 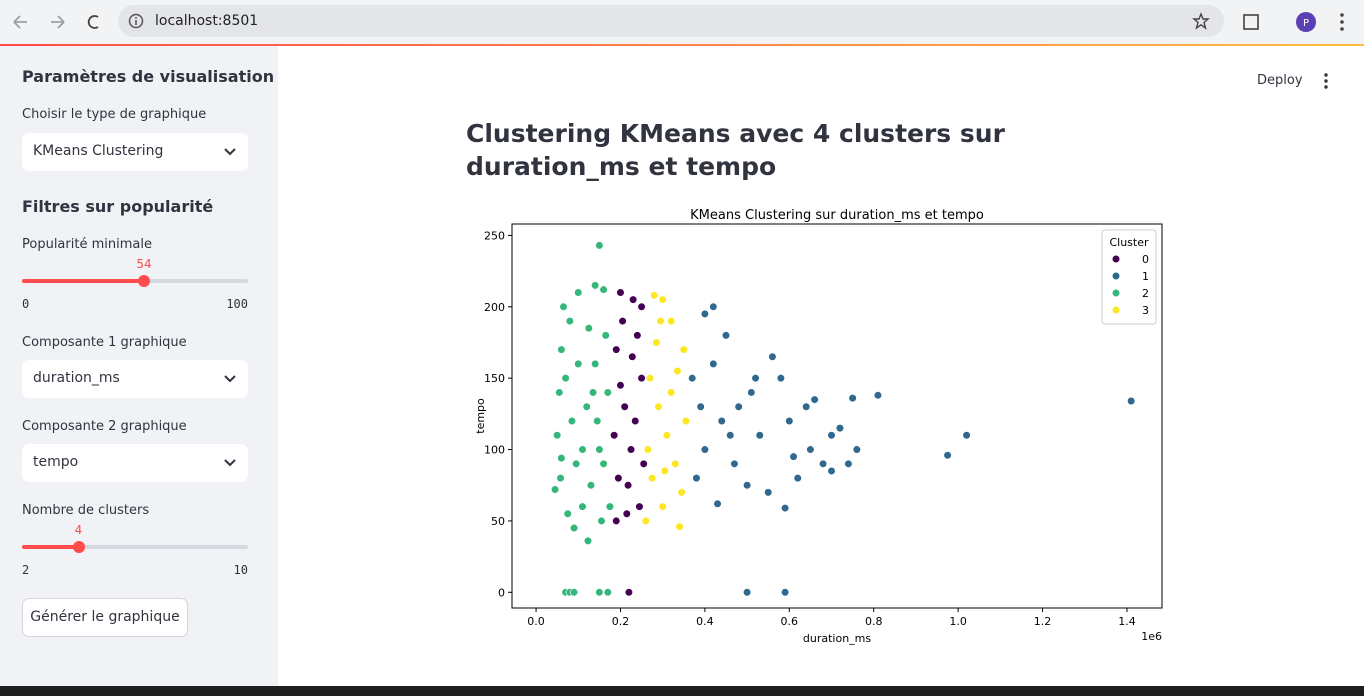 What do you see at coordinates (671, 21) in the screenshot?
I see `address-bar: localhost:8501` at bounding box center [671, 21].